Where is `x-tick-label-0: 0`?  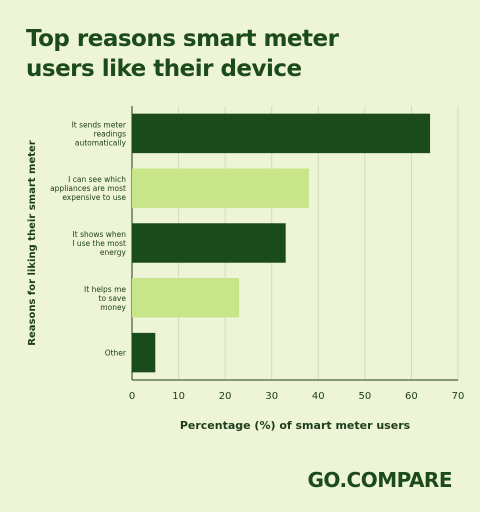
x-tick-label-0: 0 is located at coordinates (132, 396).